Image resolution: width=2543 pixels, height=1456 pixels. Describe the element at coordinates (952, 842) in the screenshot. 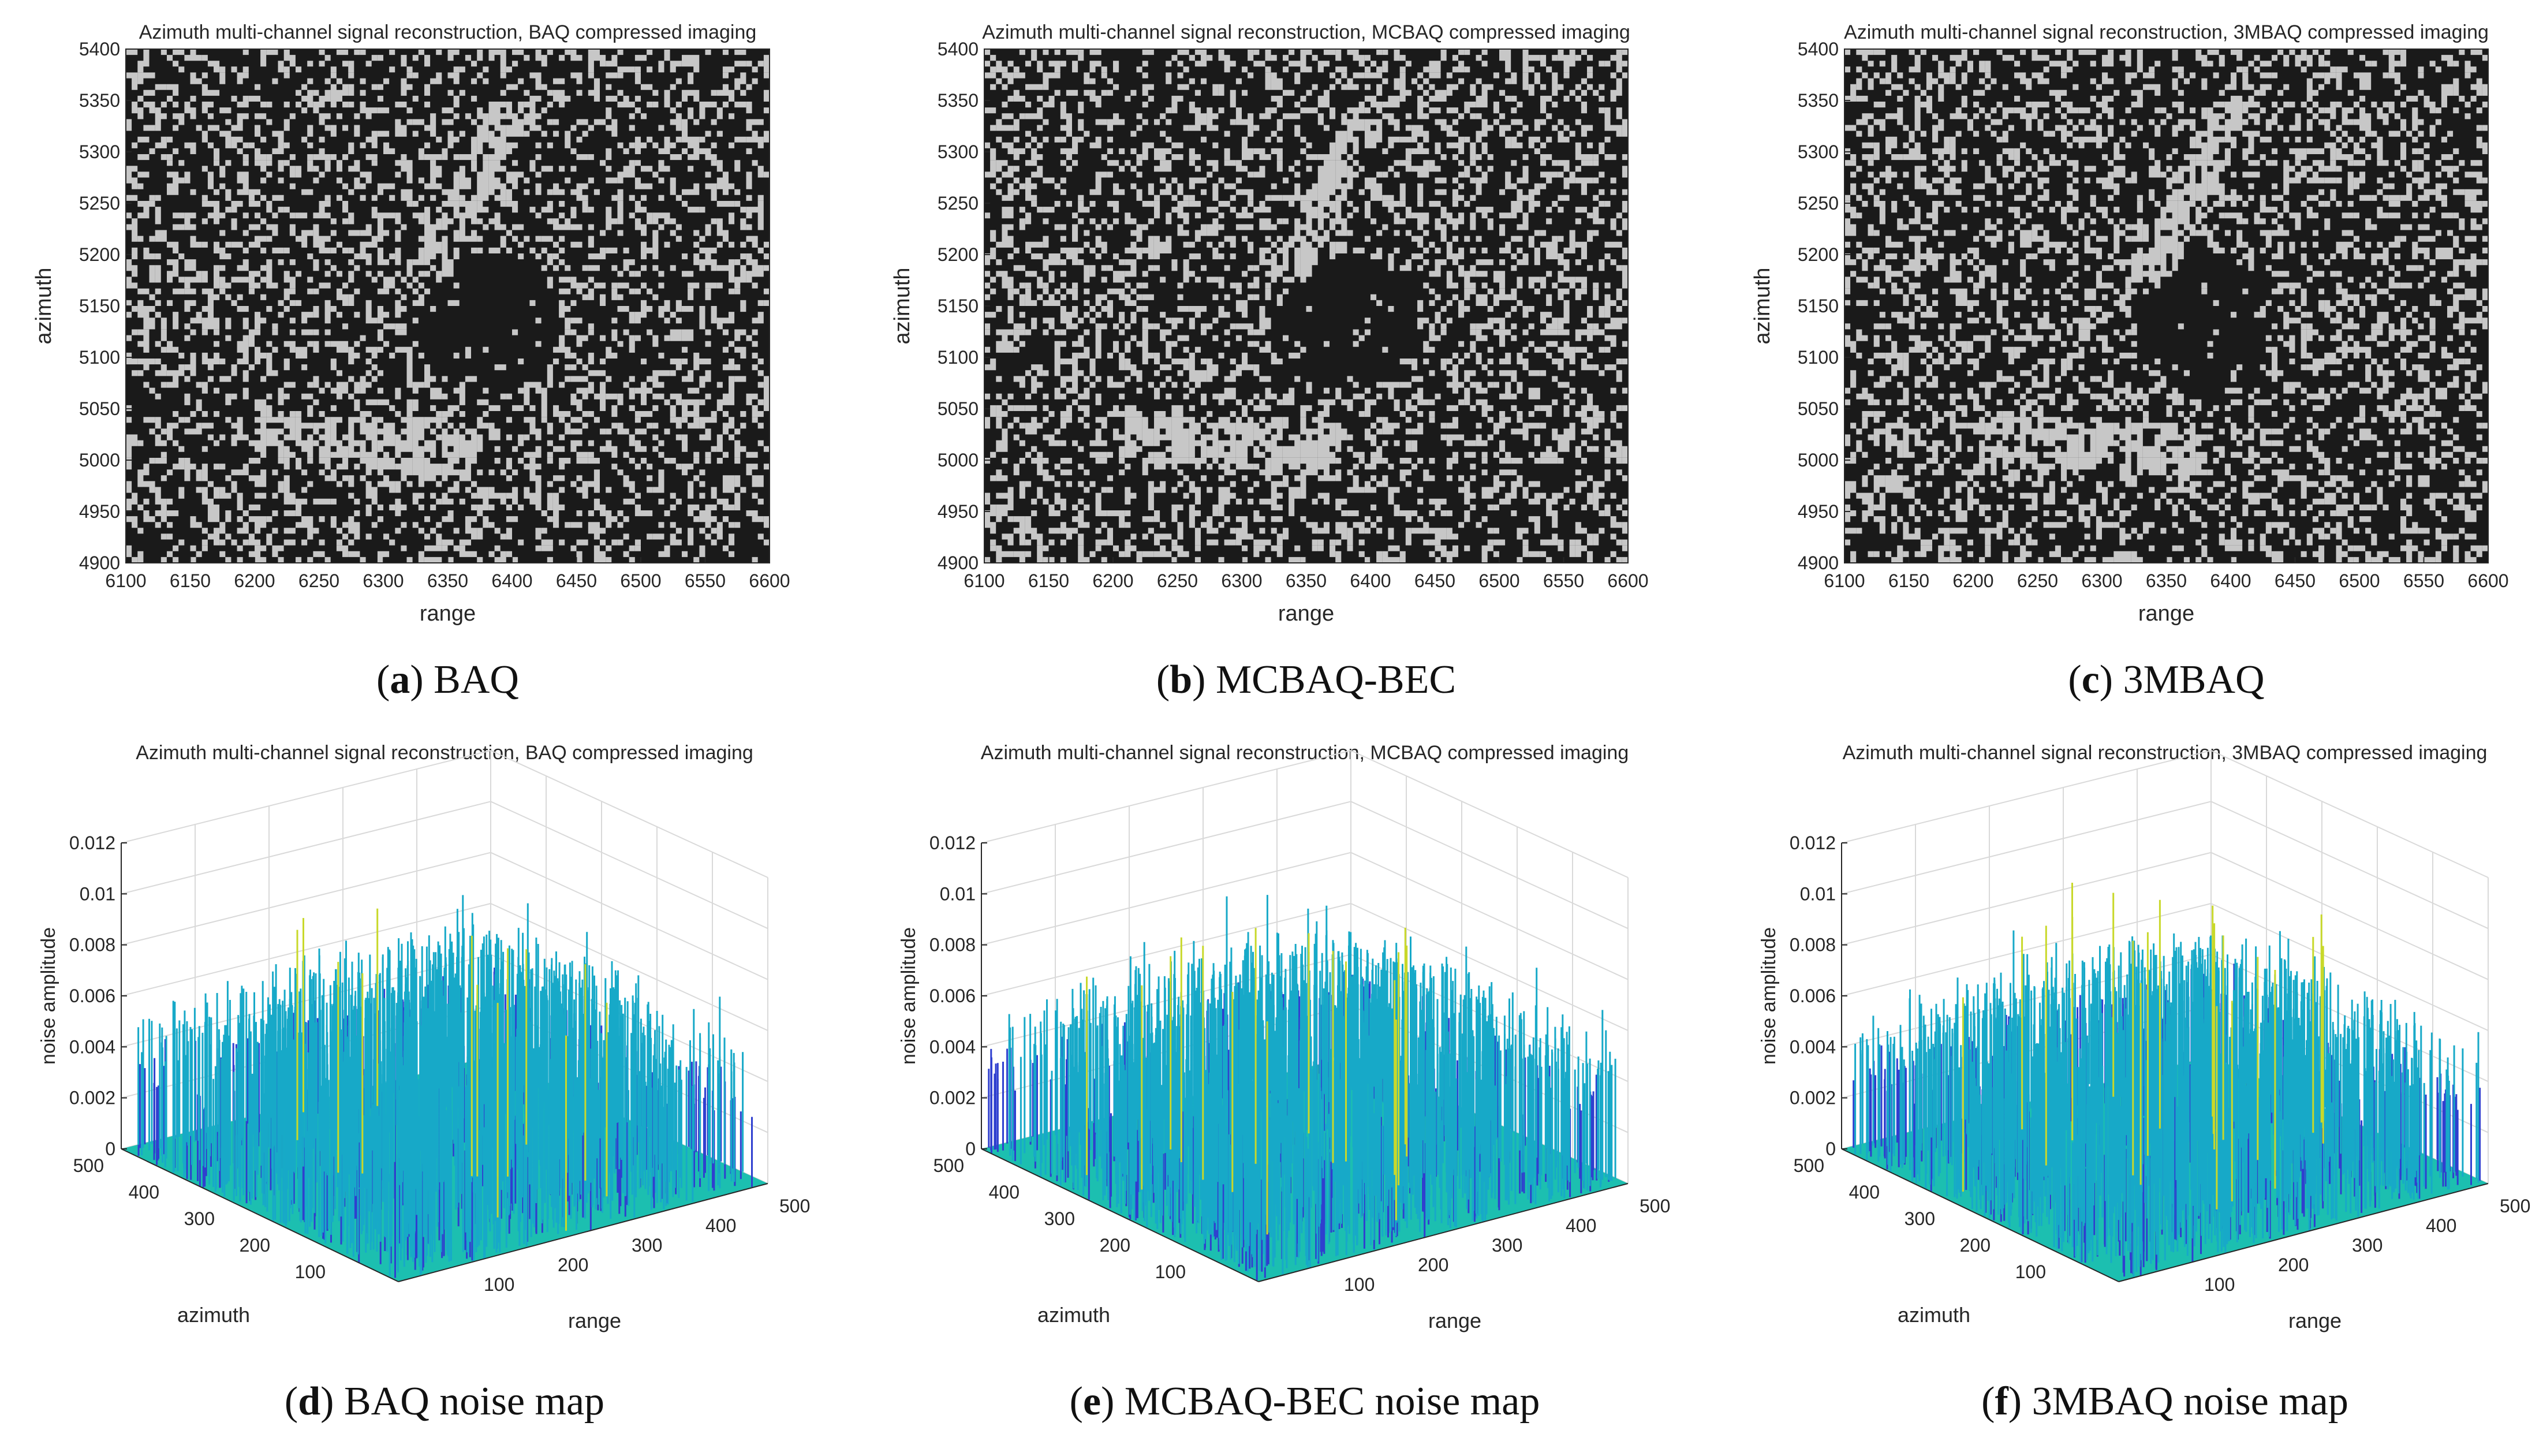

I see `z-tick-label: 0.012` at that location.